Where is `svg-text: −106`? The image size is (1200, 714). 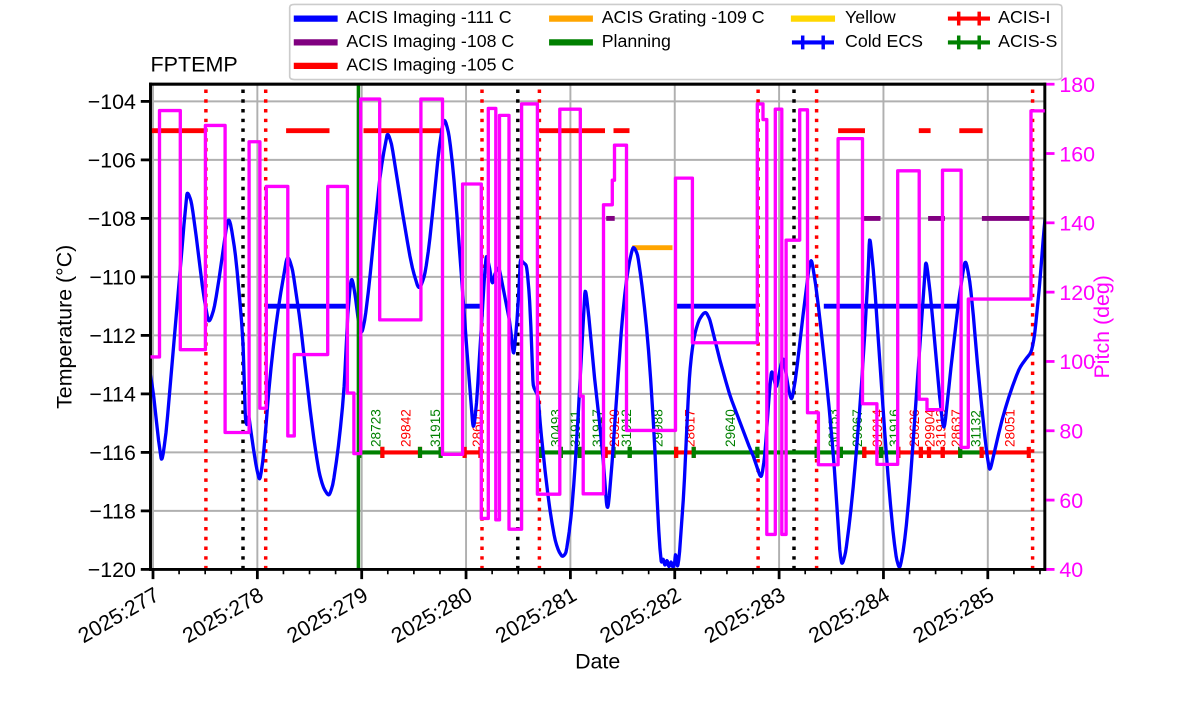
svg-text: −106 is located at coordinates (112, 161).